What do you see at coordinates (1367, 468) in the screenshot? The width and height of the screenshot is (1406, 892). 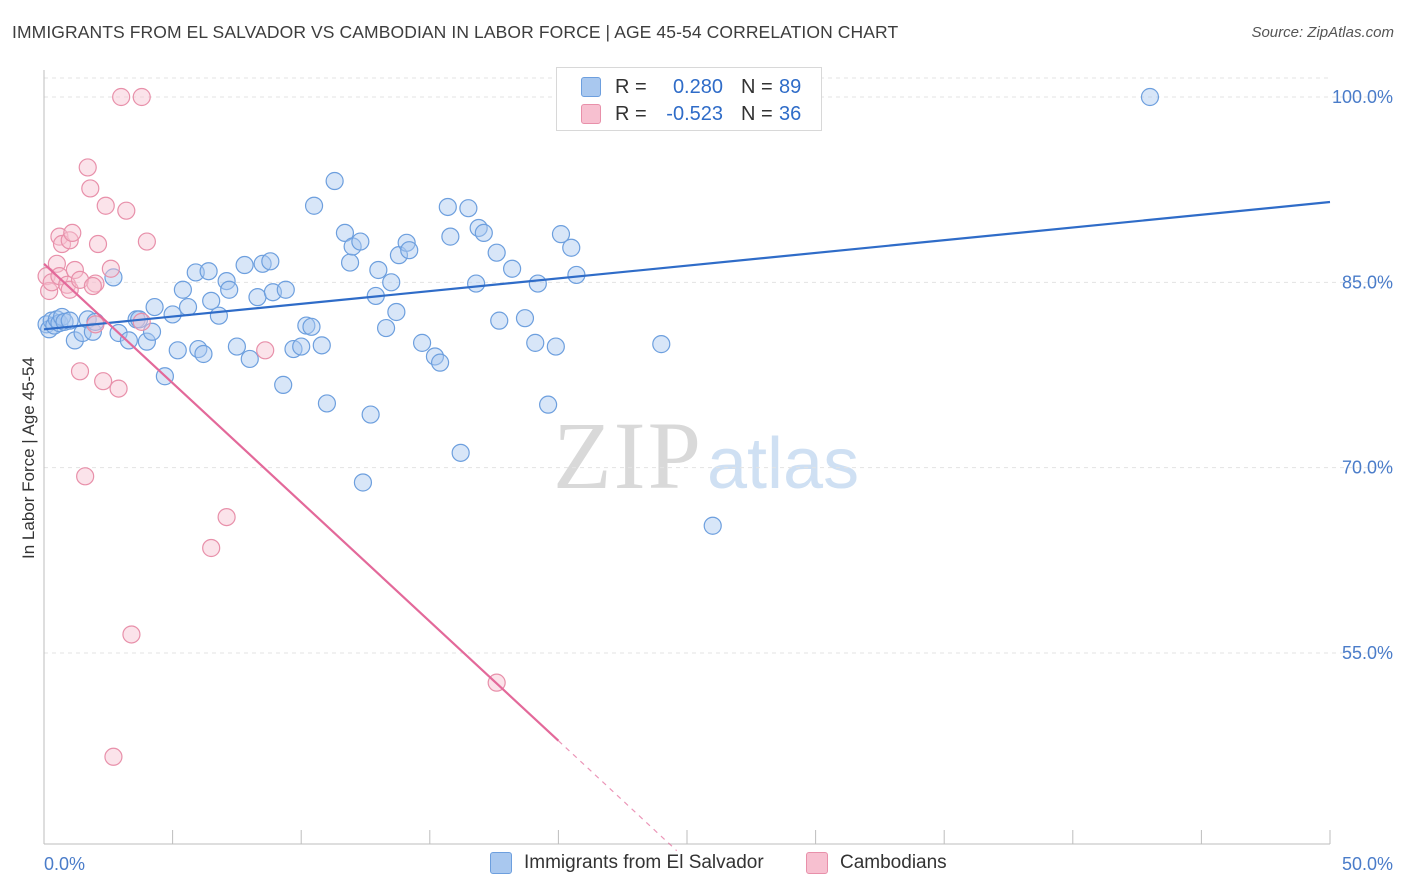 I see `y-tick-label: 70.0%` at bounding box center [1367, 468].